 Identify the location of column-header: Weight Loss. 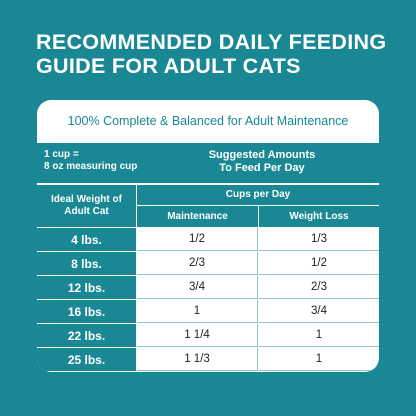
(319, 216).